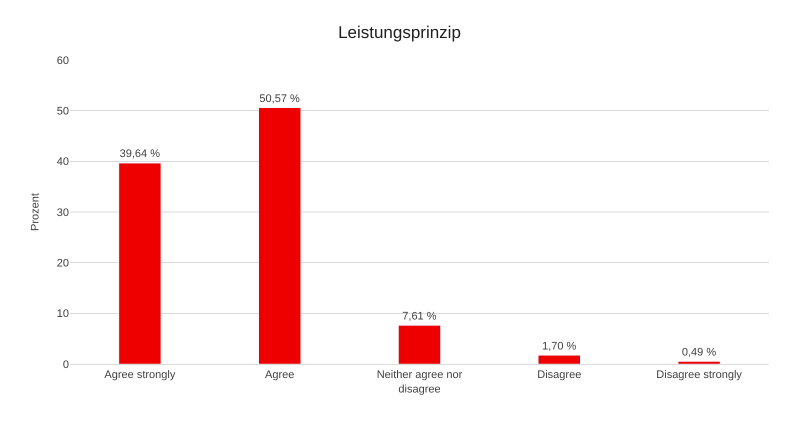 The image size is (799, 434). Describe the element at coordinates (699, 352) in the screenshot. I see `data-label: 0,49 %` at that location.